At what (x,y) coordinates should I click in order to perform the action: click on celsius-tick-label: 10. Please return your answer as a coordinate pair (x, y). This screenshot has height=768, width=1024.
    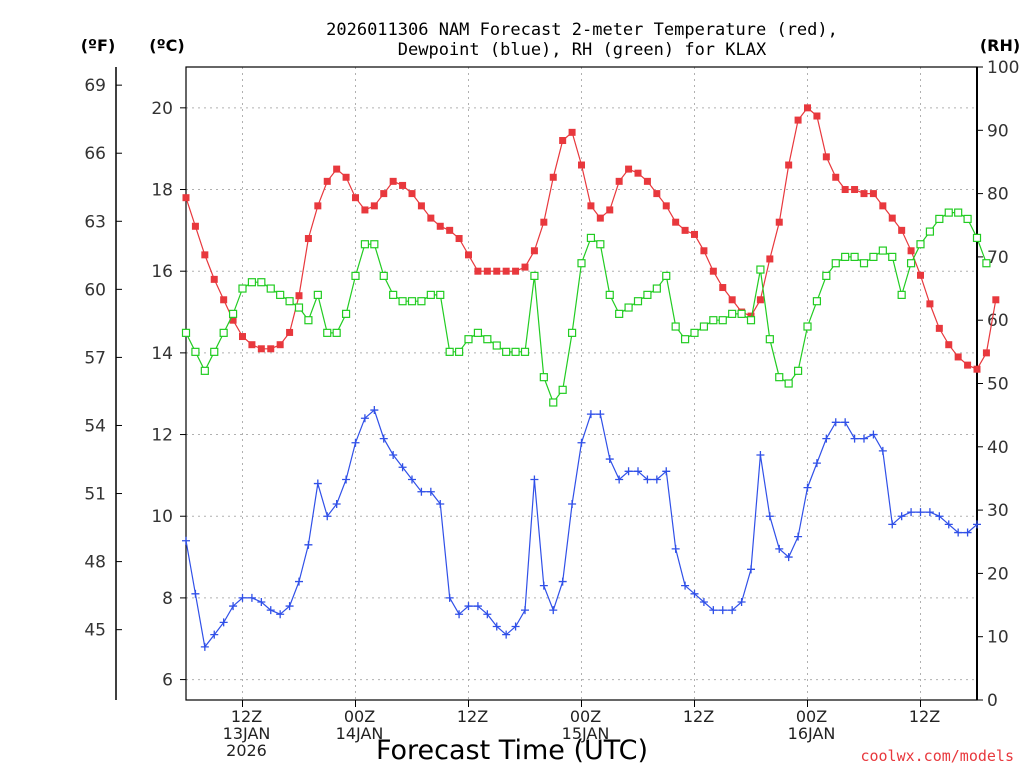
    Looking at the image, I should click on (162, 517).